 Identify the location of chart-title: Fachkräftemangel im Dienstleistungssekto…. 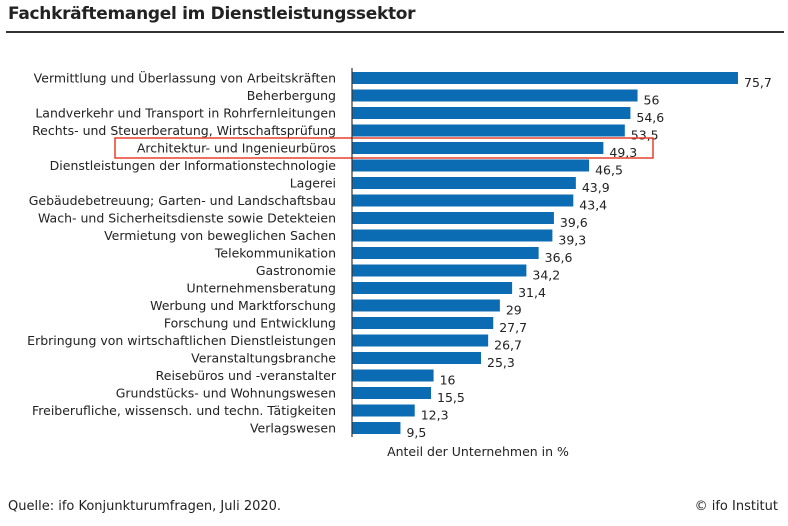
(212, 14).